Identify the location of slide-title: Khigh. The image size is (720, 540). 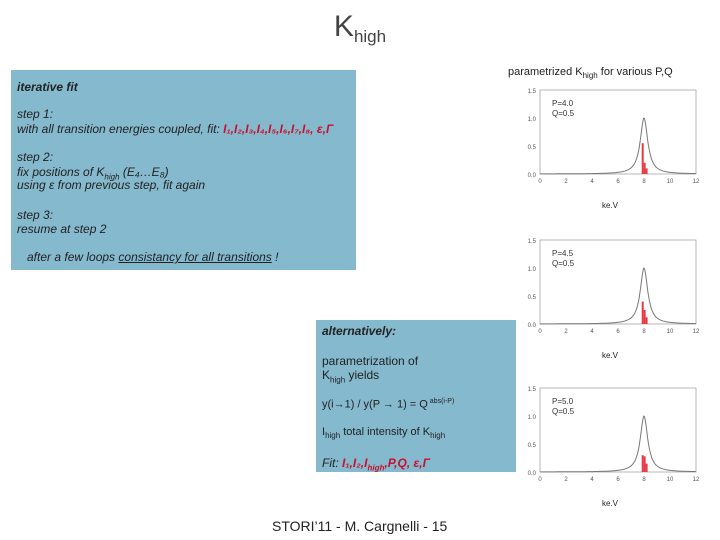
(360, 28).